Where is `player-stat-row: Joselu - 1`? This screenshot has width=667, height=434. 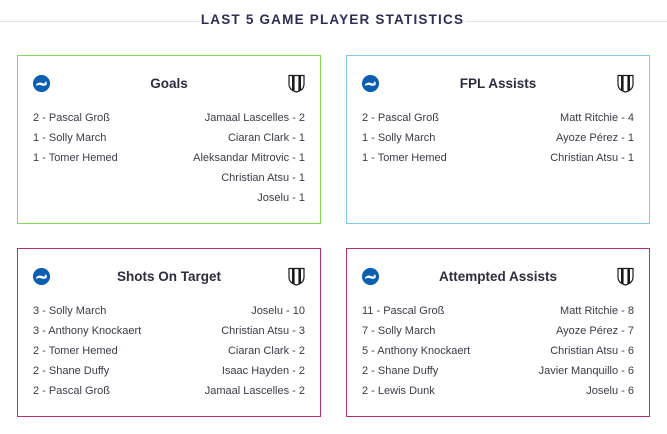
player-stat-row: Joselu - 1 is located at coordinates (281, 198).